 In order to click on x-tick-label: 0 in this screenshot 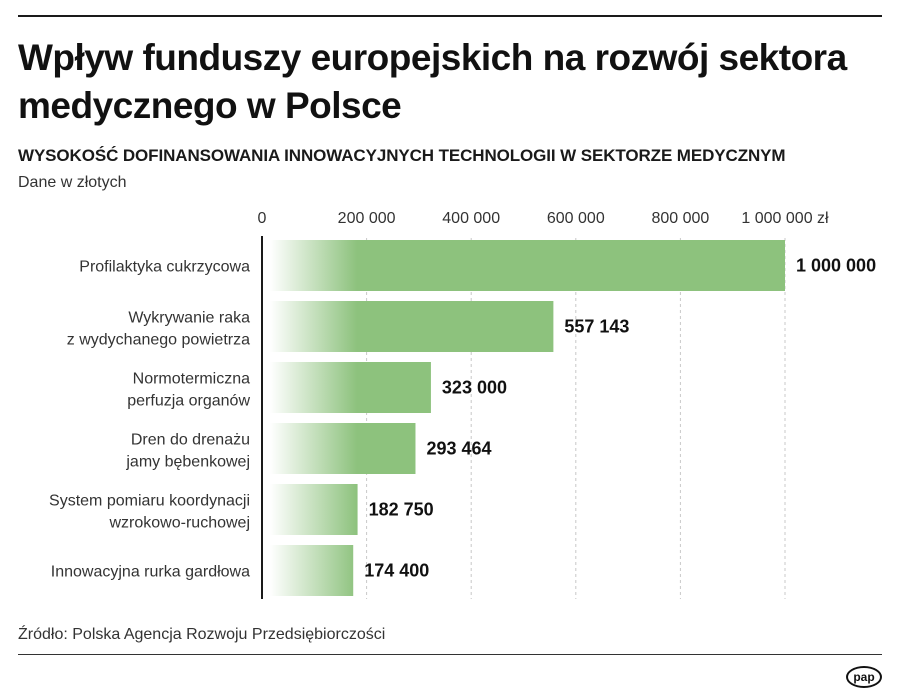, I will do `click(262, 218)`.